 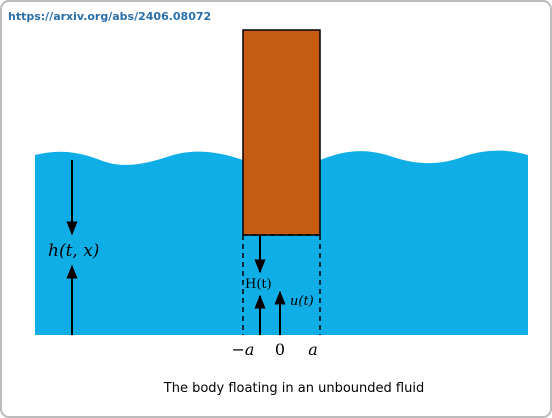 What do you see at coordinates (281, 284) in the screenshot?
I see `body-extension` at bounding box center [281, 284].